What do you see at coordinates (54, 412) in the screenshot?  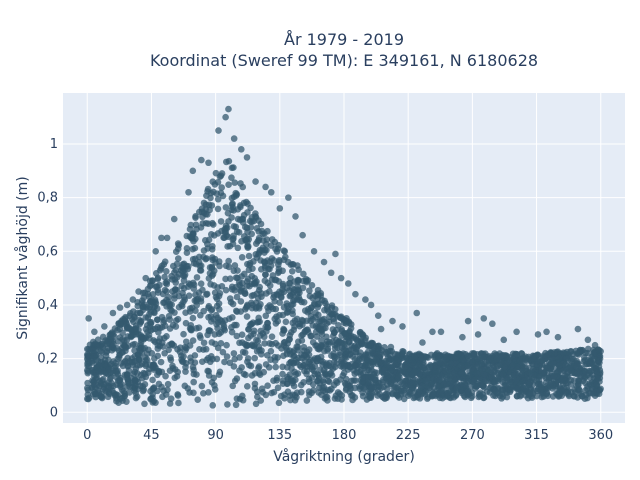 I see `y-tick-label: 0` at bounding box center [54, 412].